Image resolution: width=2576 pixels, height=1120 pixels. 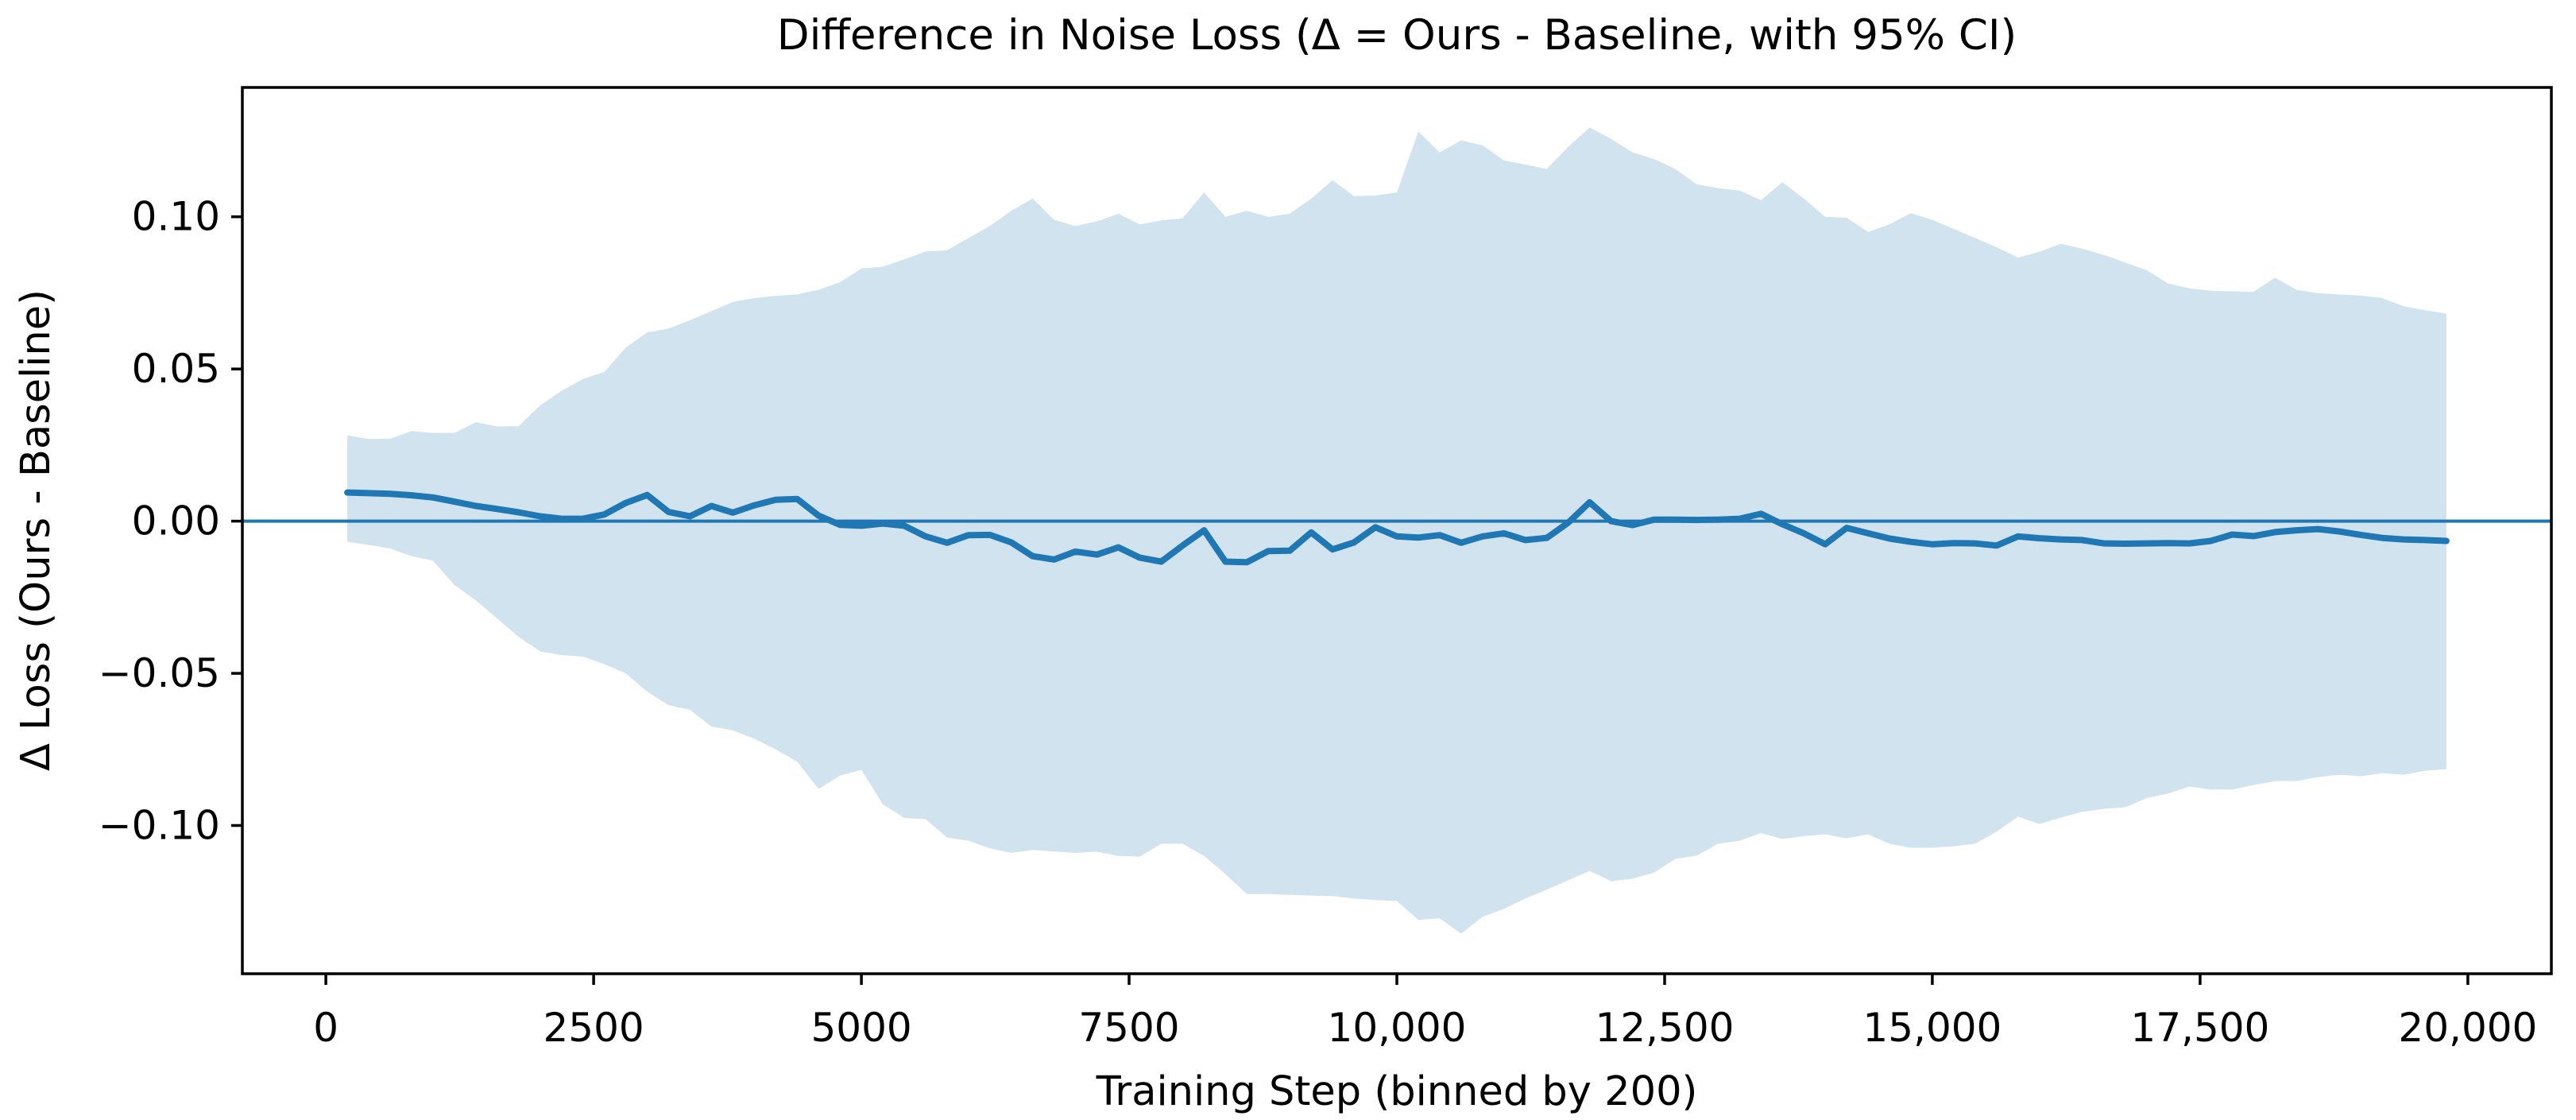 What do you see at coordinates (1397, 1028) in the screenshot?
I see `x-tick-label: 10,000` at bounding box center [1397, 1028].